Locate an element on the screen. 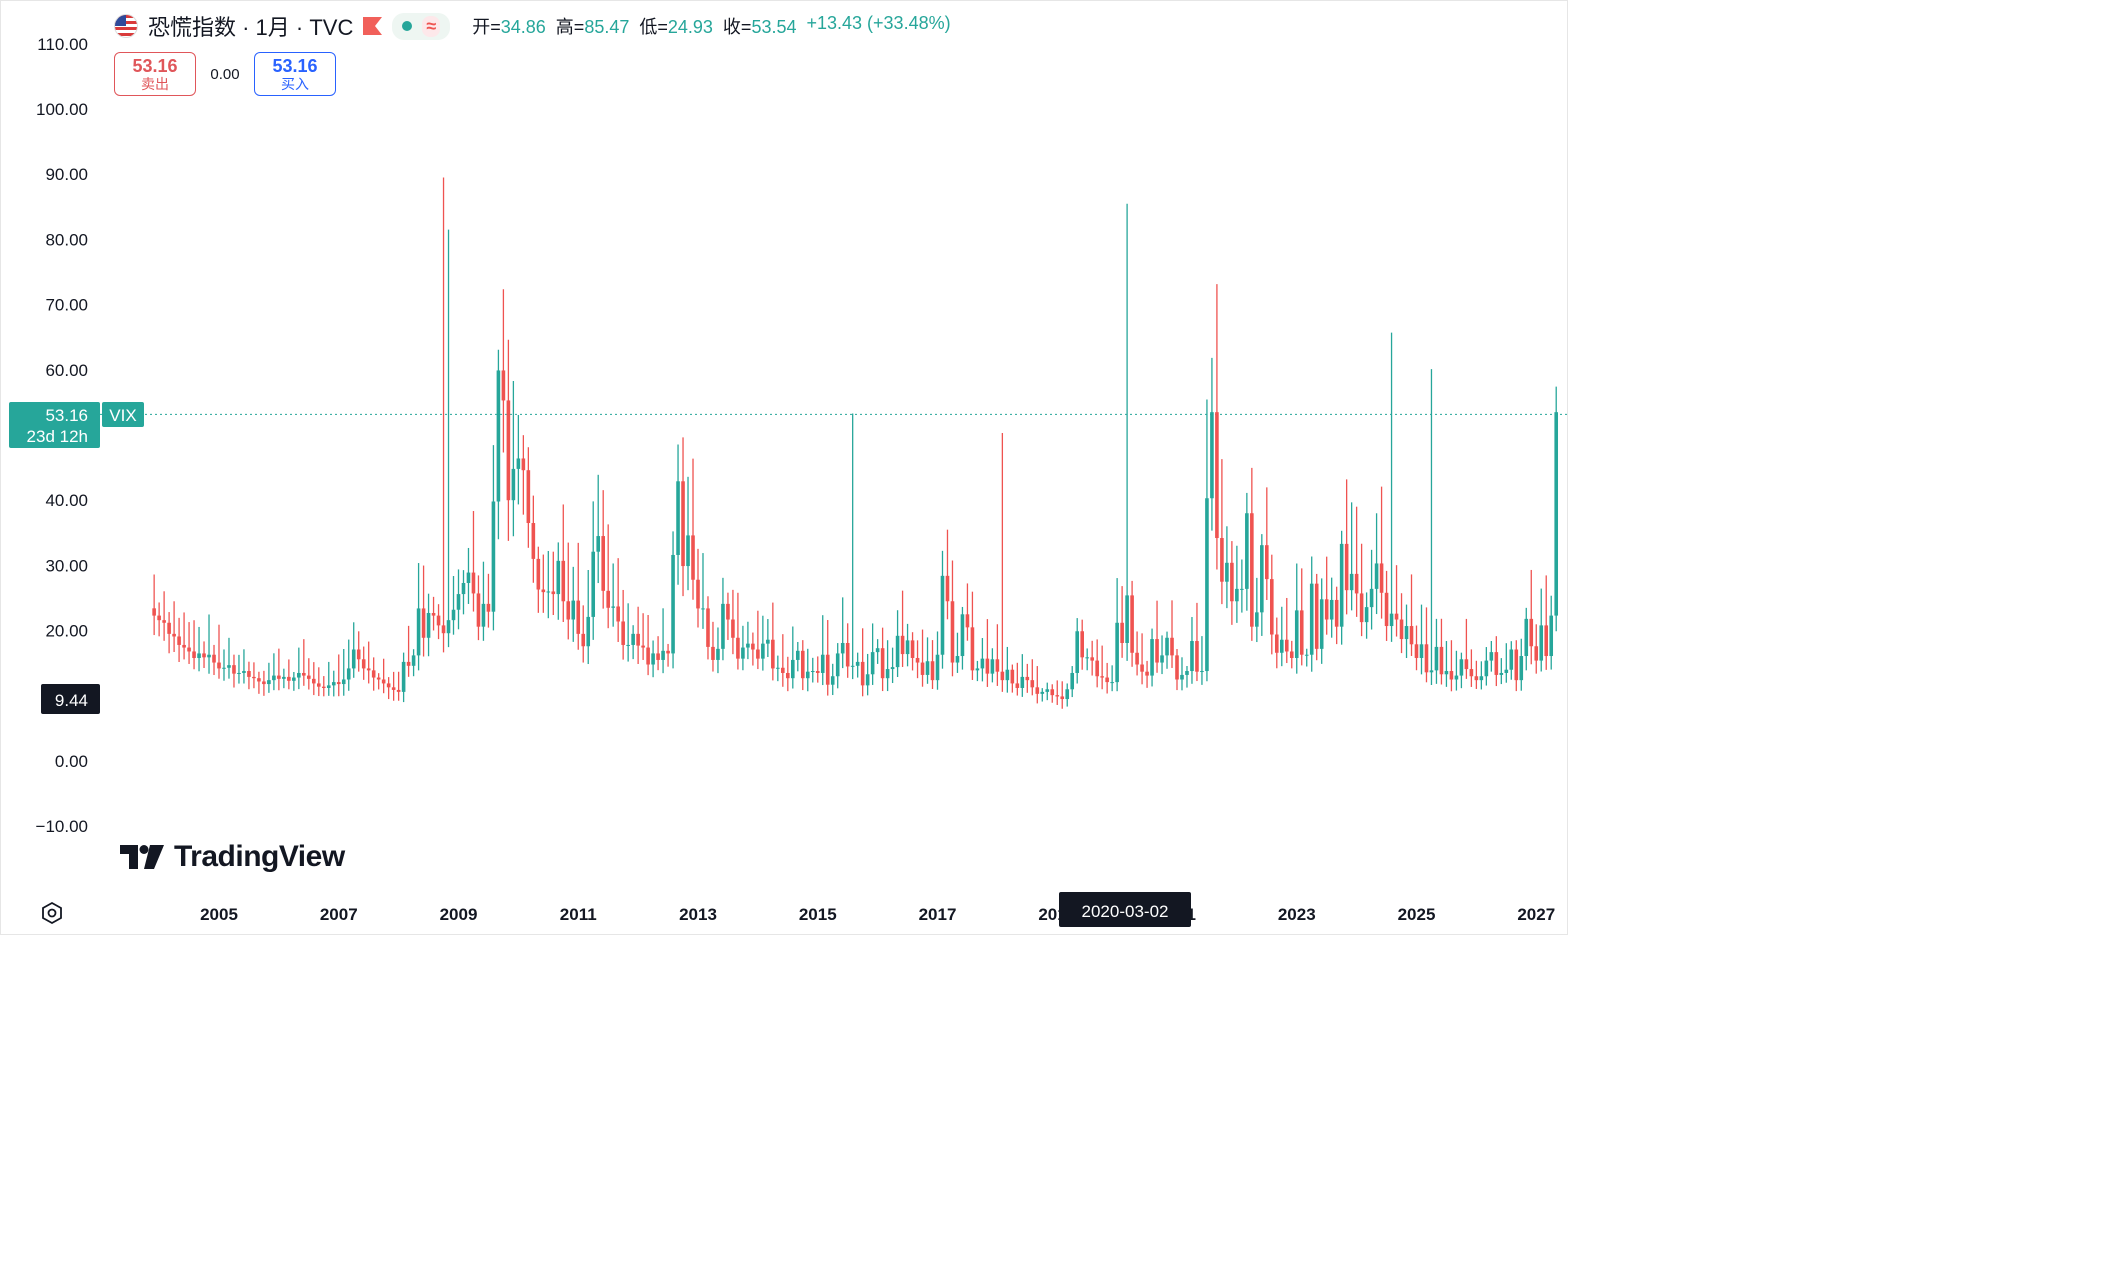 The image size is (2120, 1264). y-tick-label: 60.00 is located at coordinates (66, 370).